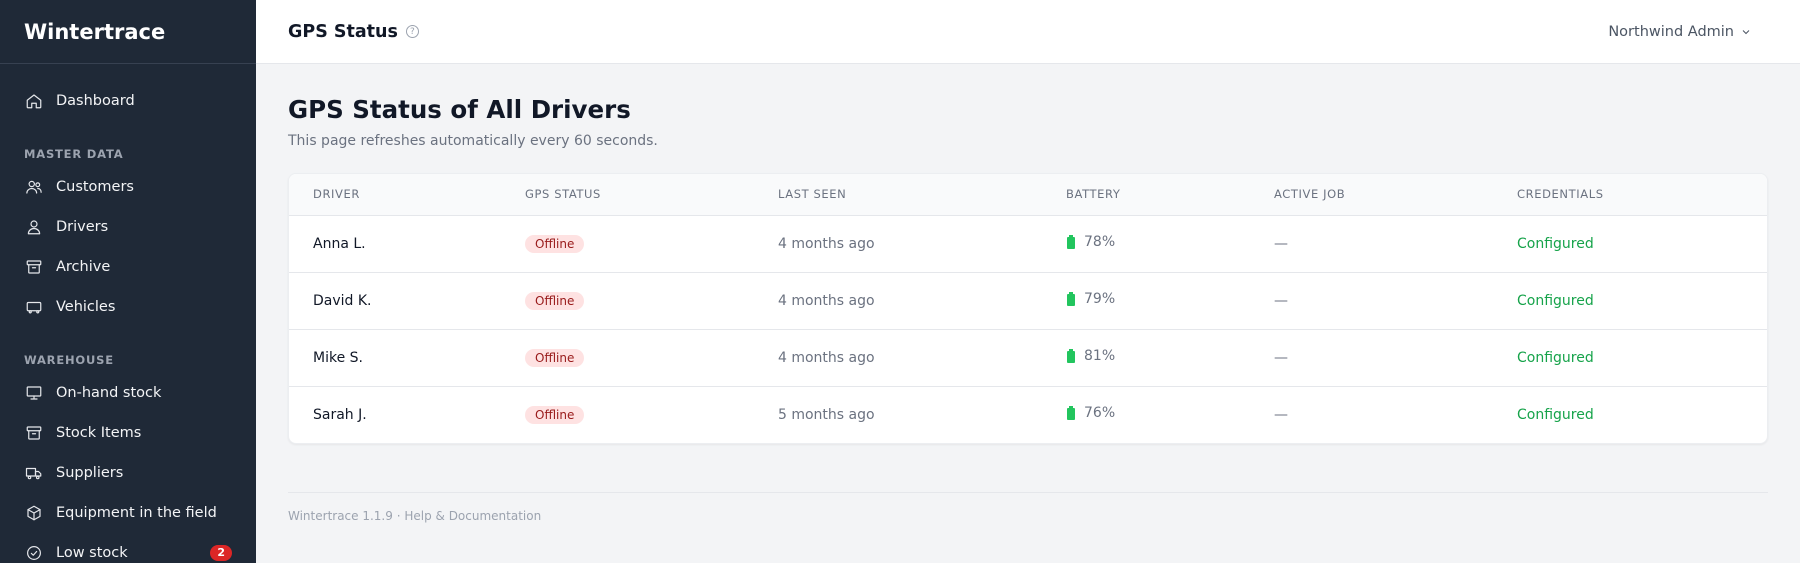 The image size is (1800, 563). I want to click on battery-cell: 76%, so click(1090, 413).